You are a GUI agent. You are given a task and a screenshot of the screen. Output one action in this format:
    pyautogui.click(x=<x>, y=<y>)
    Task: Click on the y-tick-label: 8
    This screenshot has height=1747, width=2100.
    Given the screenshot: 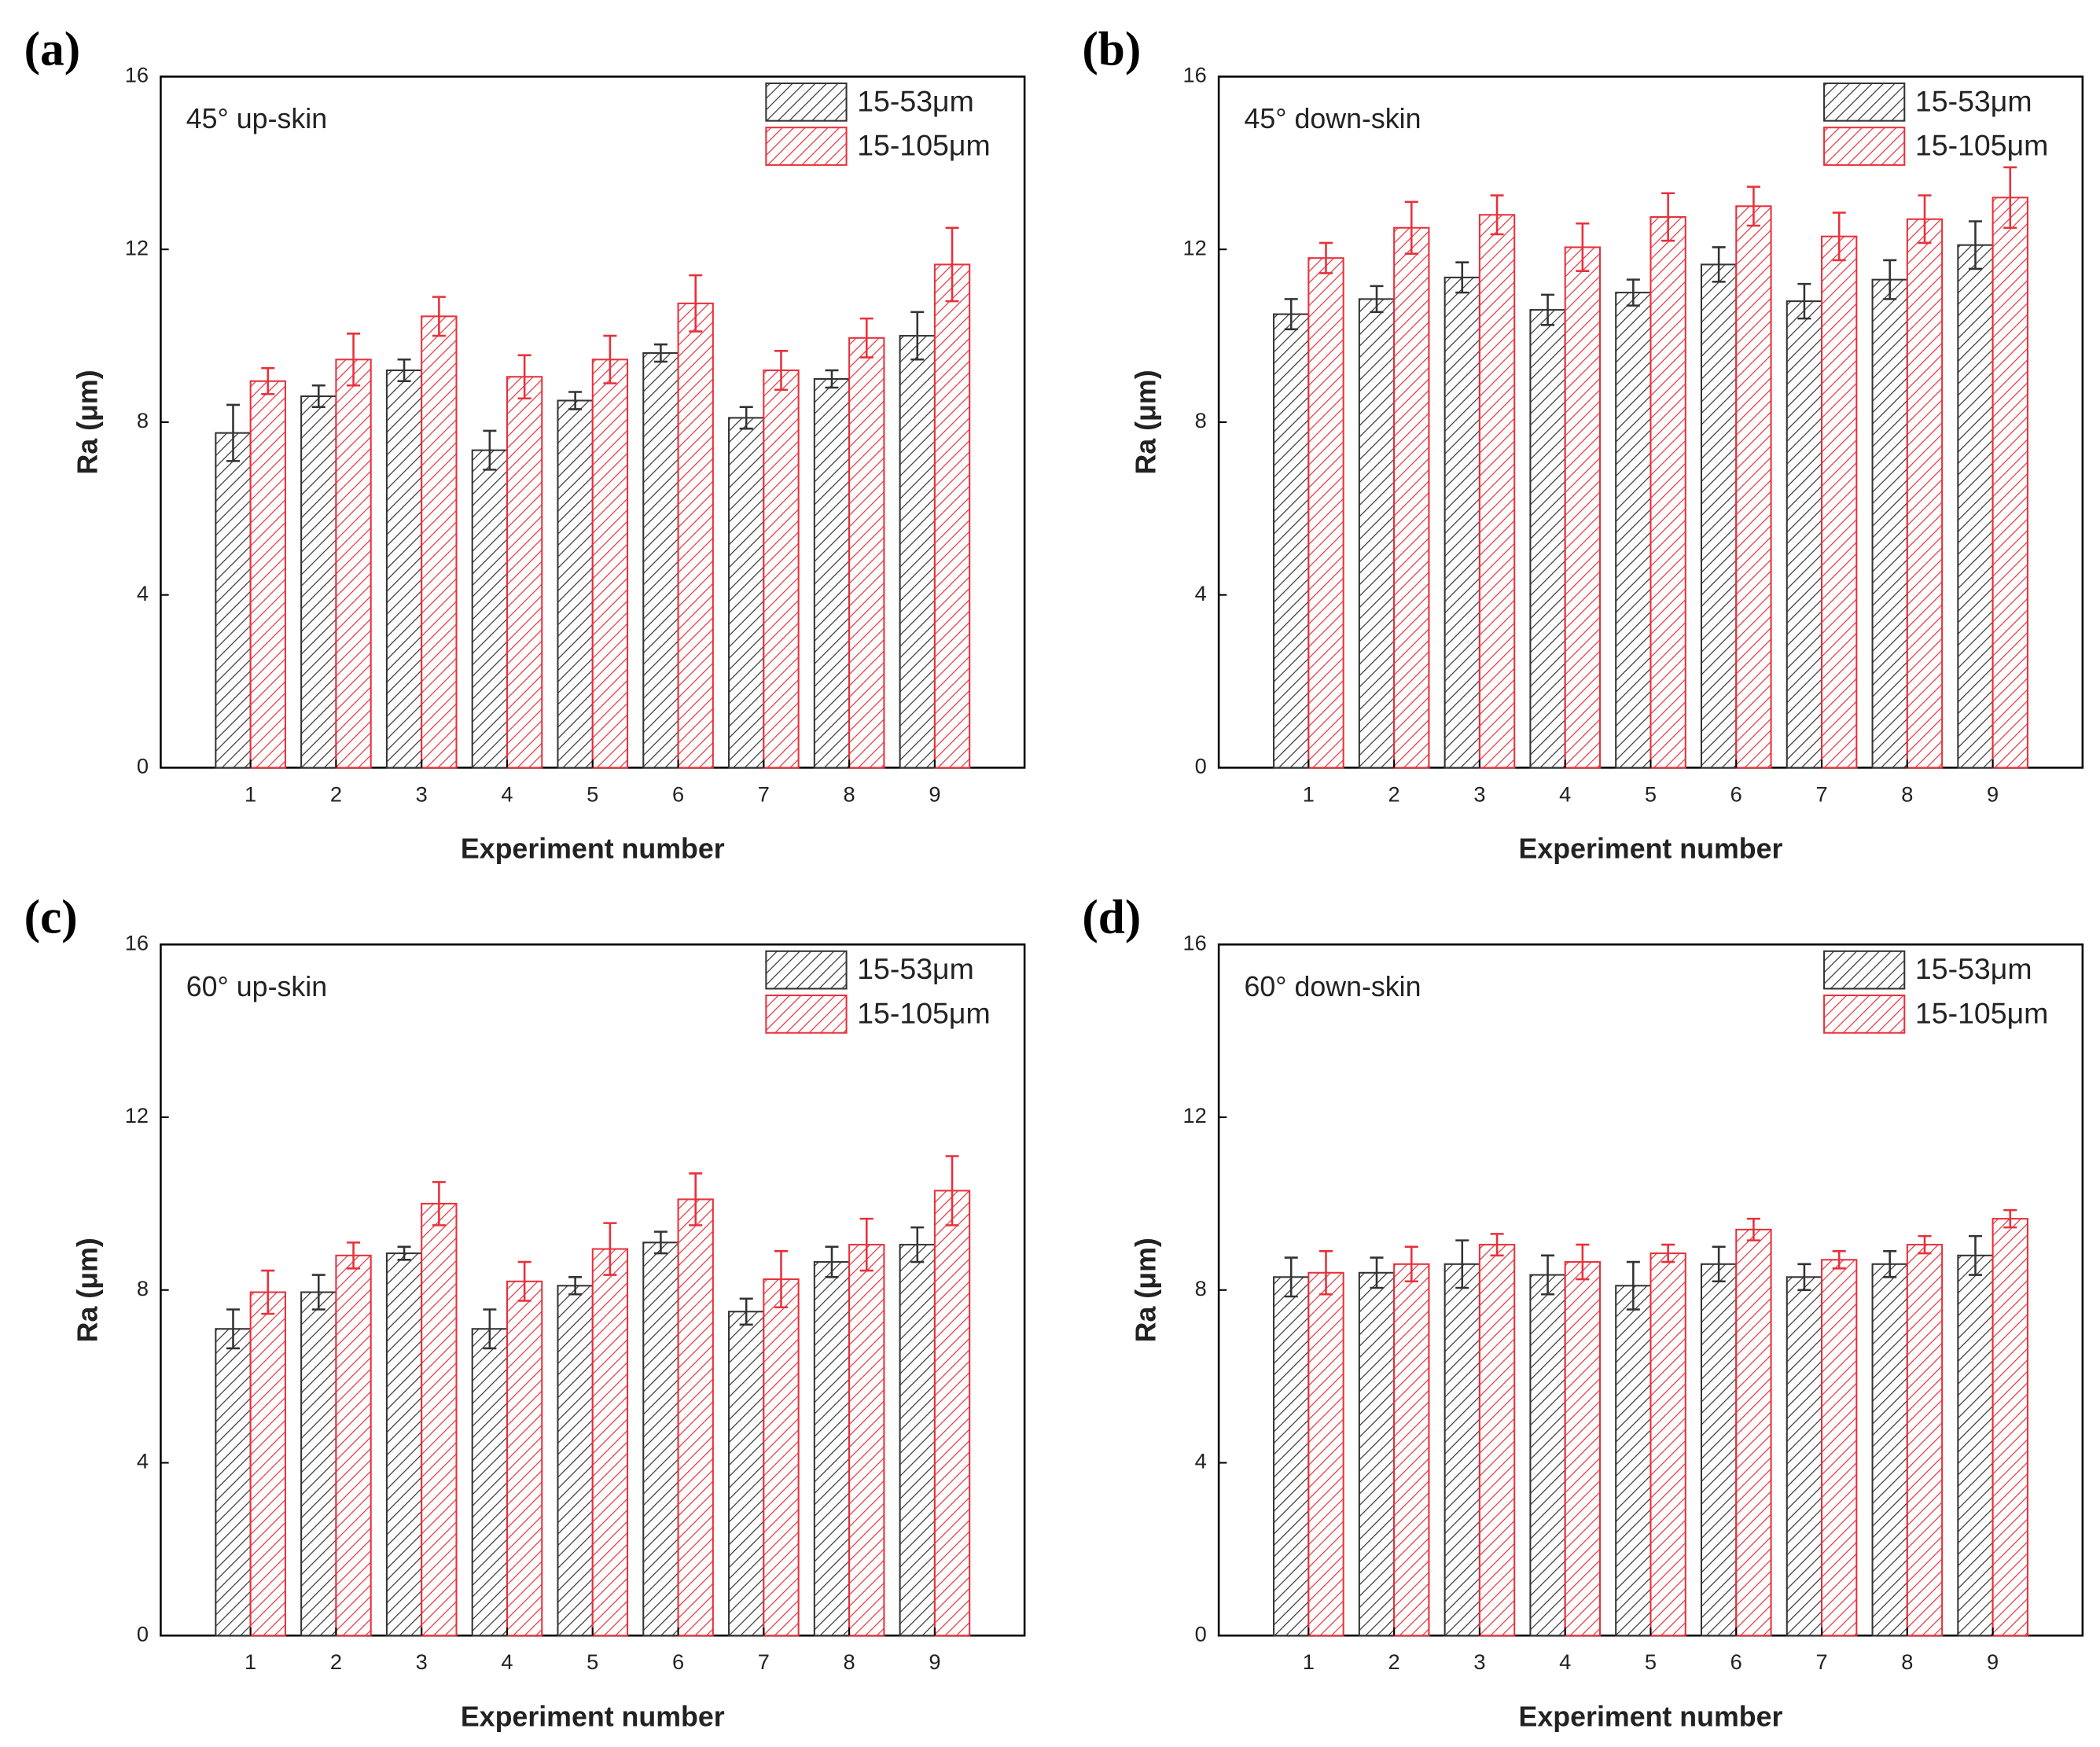 What is the action you would take?
    pyautogui.click(x=1201, y=420)
    